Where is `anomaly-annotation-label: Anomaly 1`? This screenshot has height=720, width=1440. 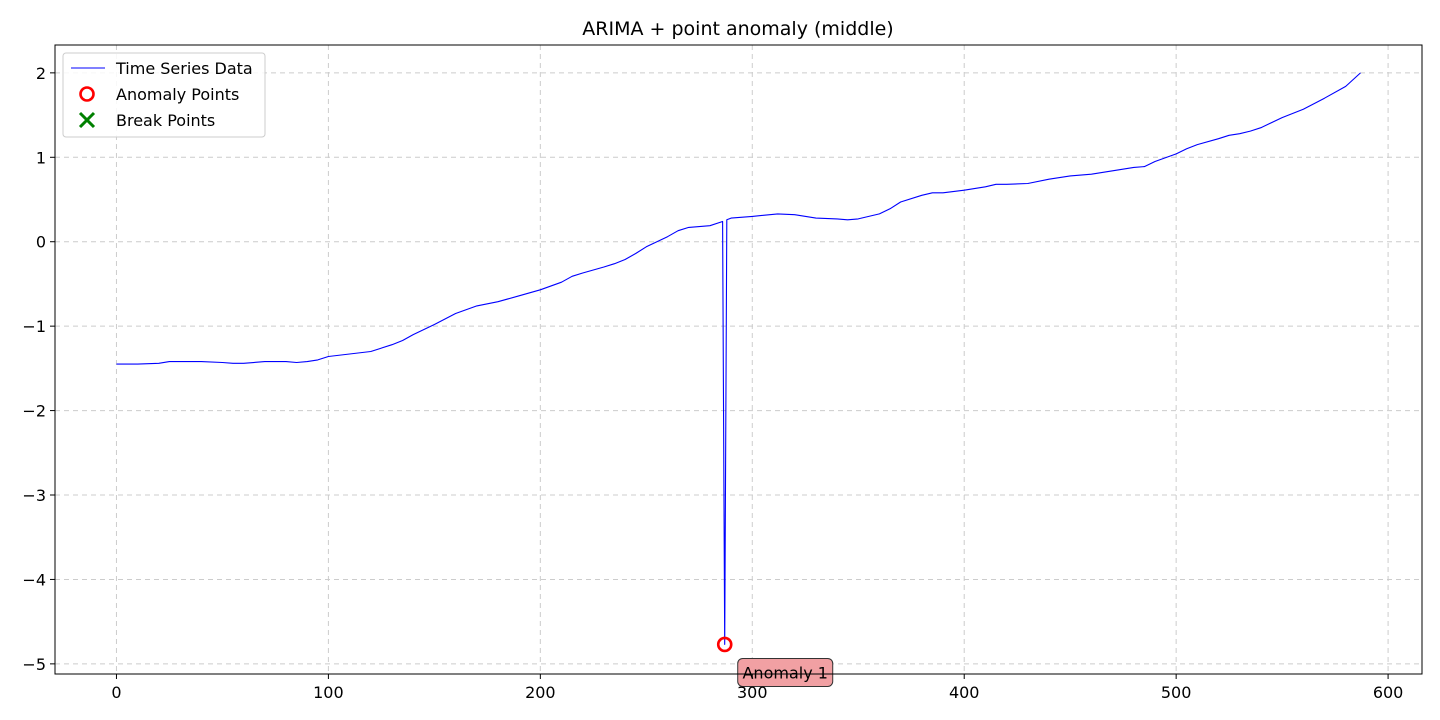
anomaly-annotation-label: Anomaly 1 is located at coordinates (784, 672).